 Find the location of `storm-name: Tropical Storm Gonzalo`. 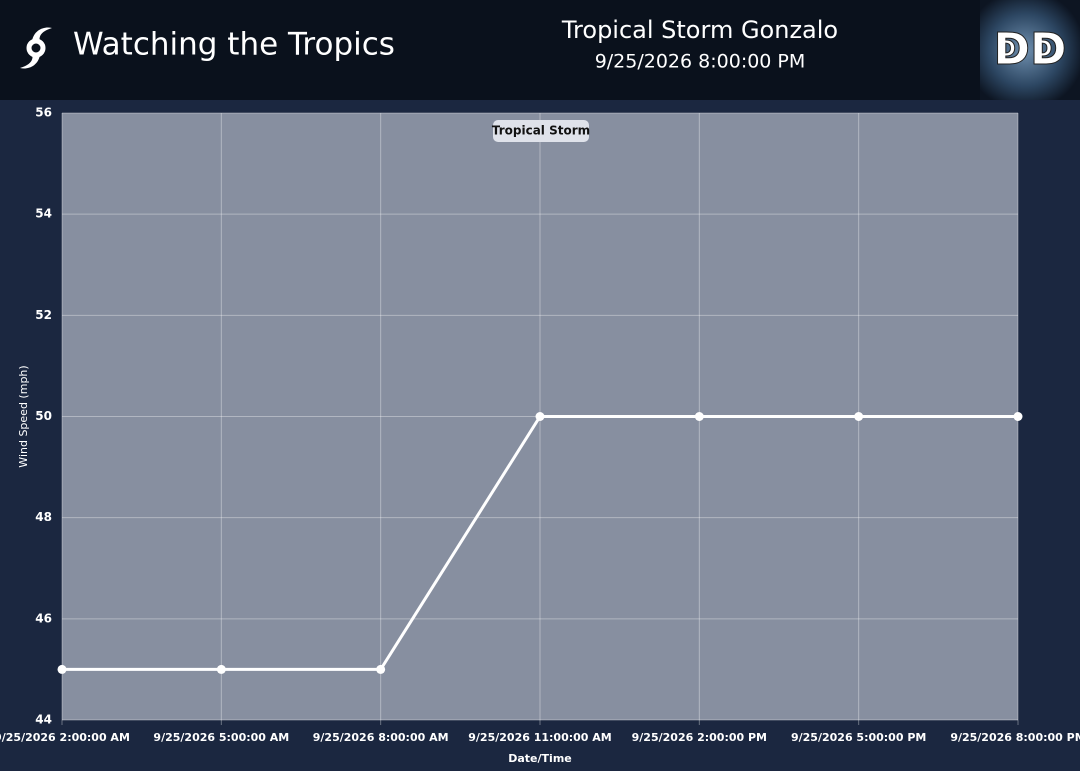

storm-name: Tropical Storm Gonzalo is located at coordinates (699, 30).